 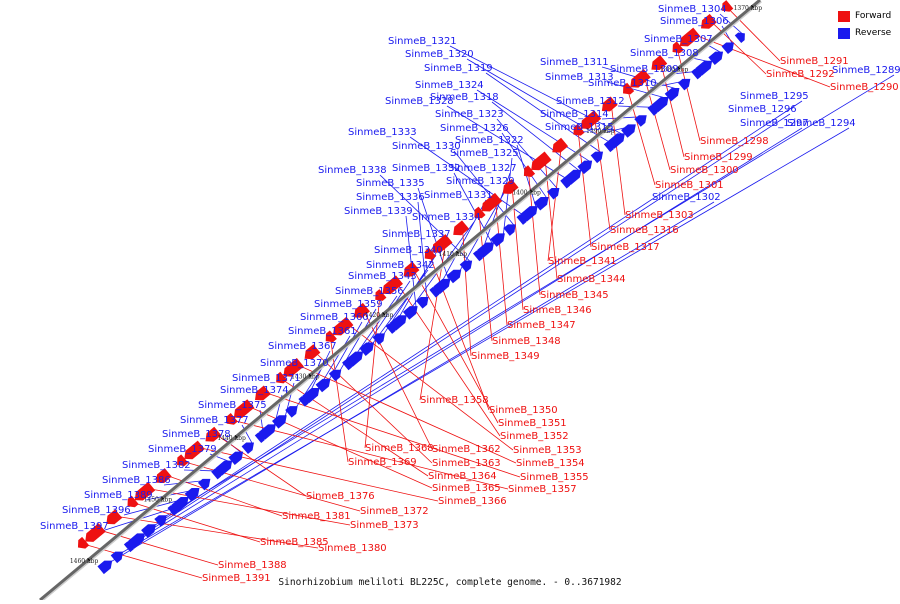 I want to click on forward-gene-label: SinmeB_1372, so click(x=394, y=511).